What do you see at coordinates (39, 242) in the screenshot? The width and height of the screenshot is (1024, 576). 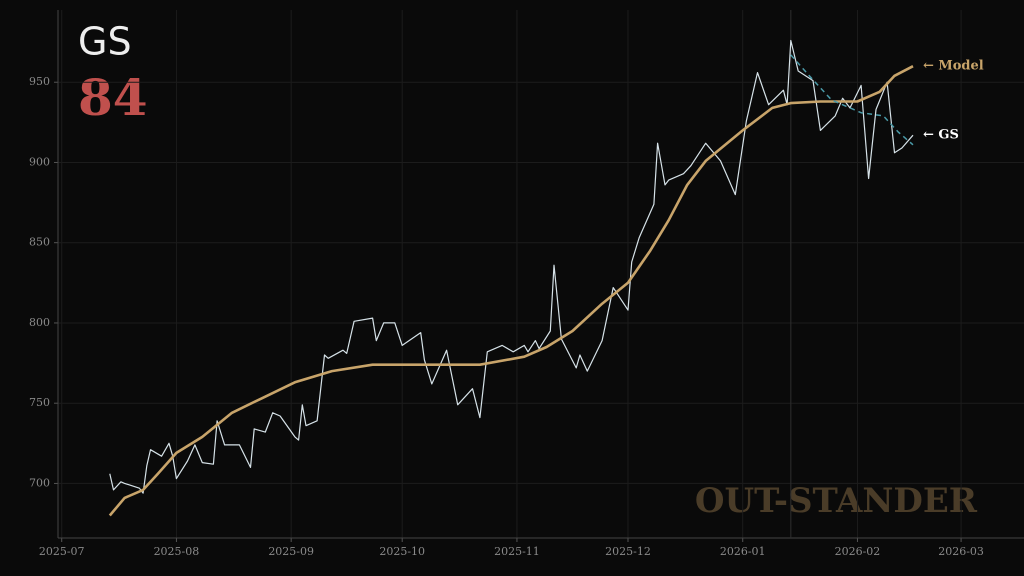 I see `y-tick-label: 850` at bounding box center [39, 242].